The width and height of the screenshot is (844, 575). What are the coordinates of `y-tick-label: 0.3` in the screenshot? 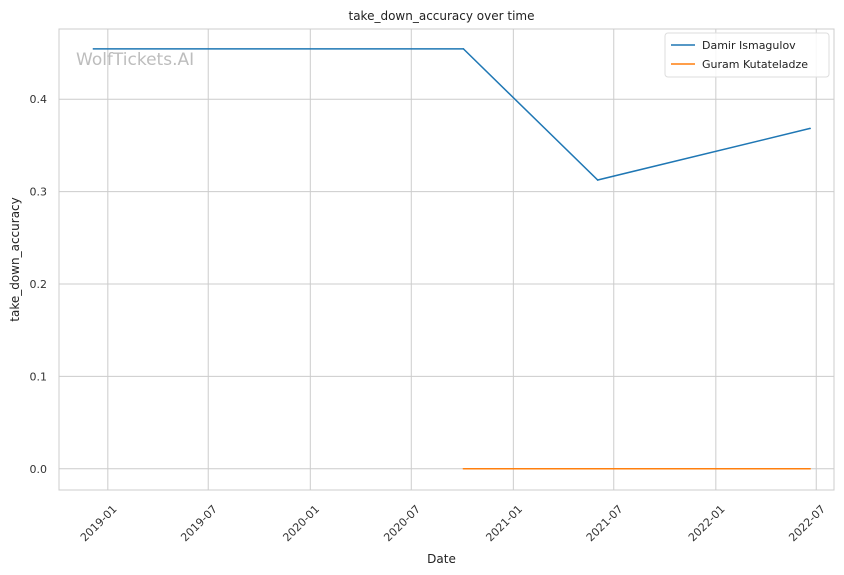 It's located at (39, 192).